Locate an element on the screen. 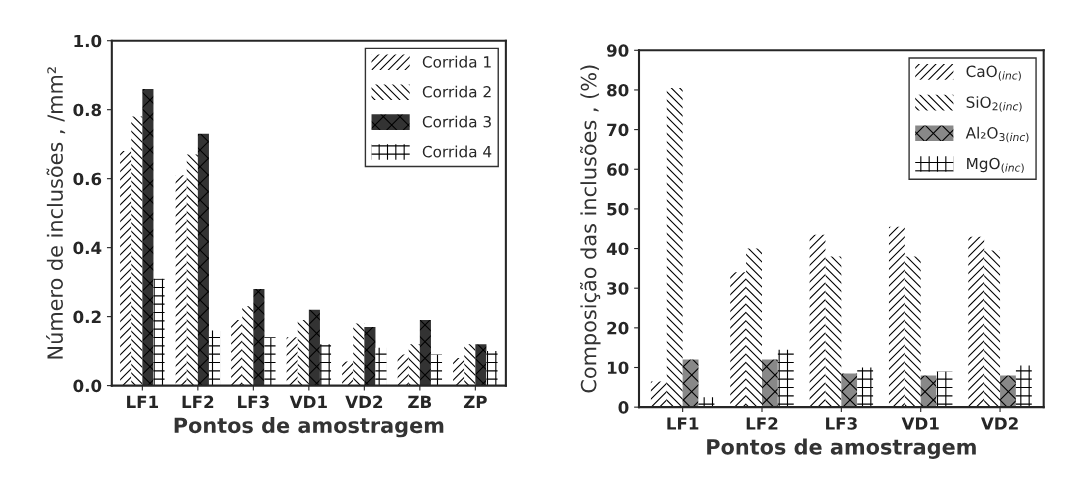 Image resolution: width=1065 pixels, height=479 pixels. x-tick-label: ZP is located at coordinates (475, 401).